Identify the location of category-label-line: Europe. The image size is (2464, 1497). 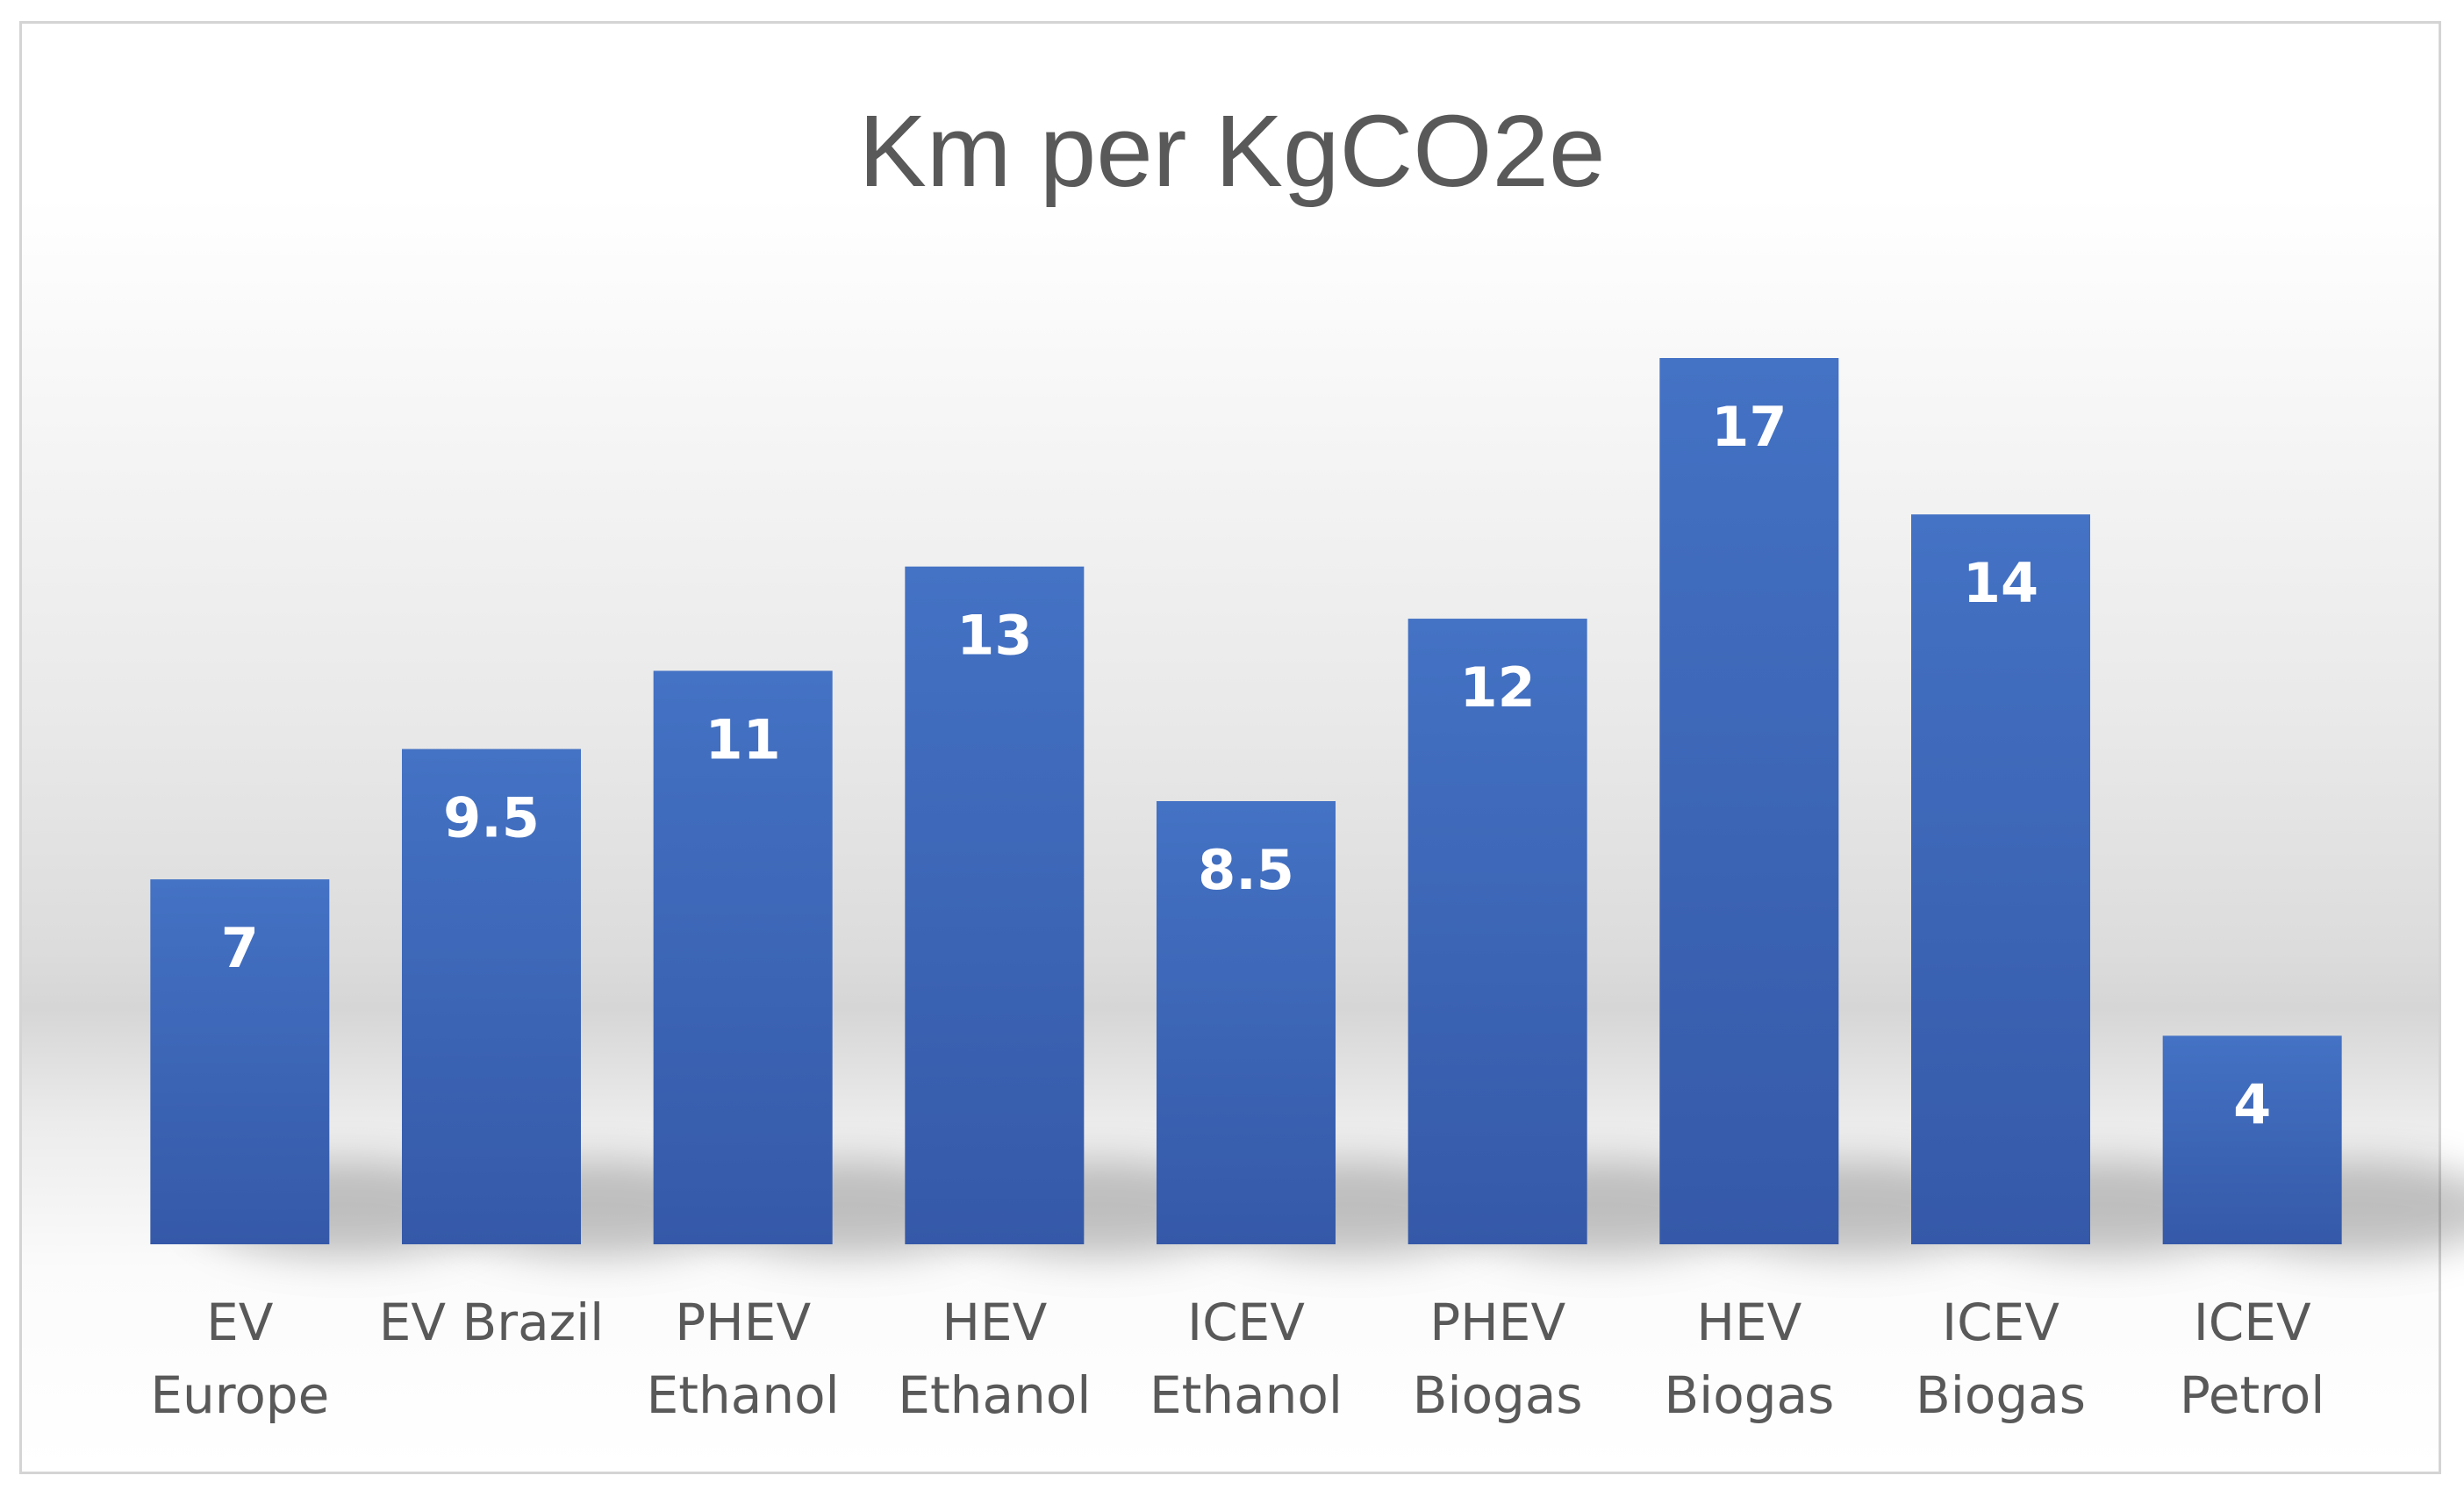
(239, 1395).